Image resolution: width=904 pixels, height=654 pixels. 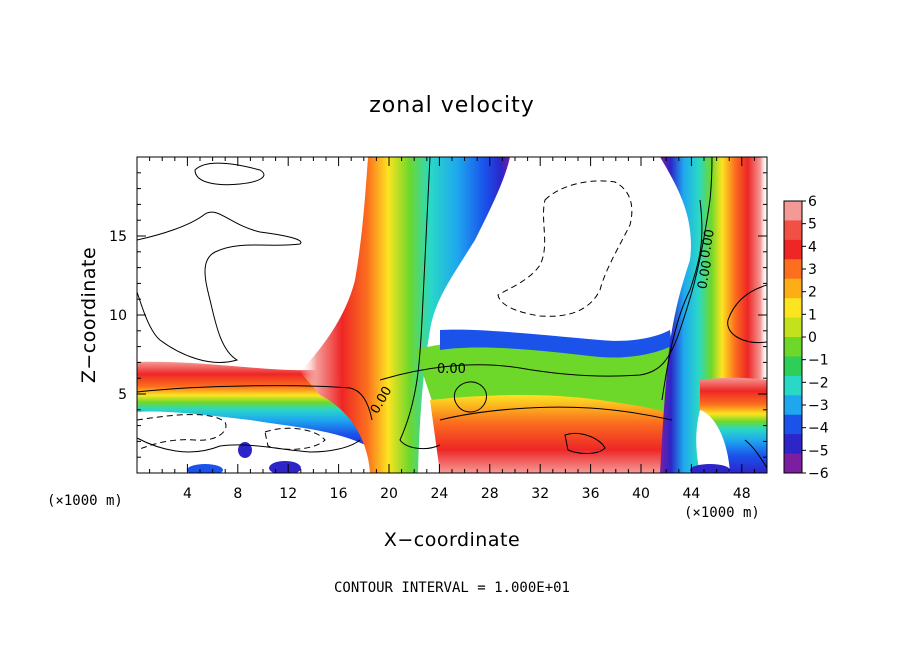 I want to click on y-tick-labels: 5 10 15, so click(x=118, y=316).